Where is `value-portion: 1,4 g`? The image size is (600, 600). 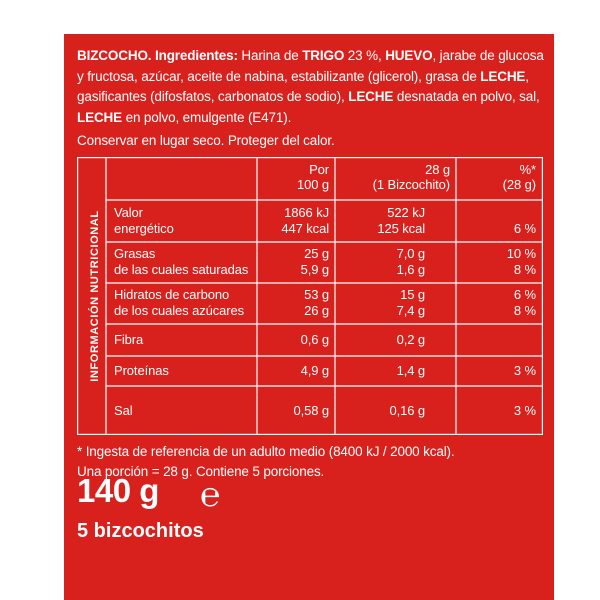
value-portion: 1,4 g is located at coordinates (411, 370).